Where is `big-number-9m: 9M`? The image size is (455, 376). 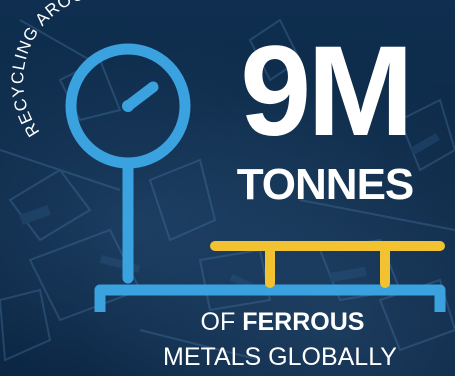
big-number-9m: 9M is located at coordinates (327, 91).